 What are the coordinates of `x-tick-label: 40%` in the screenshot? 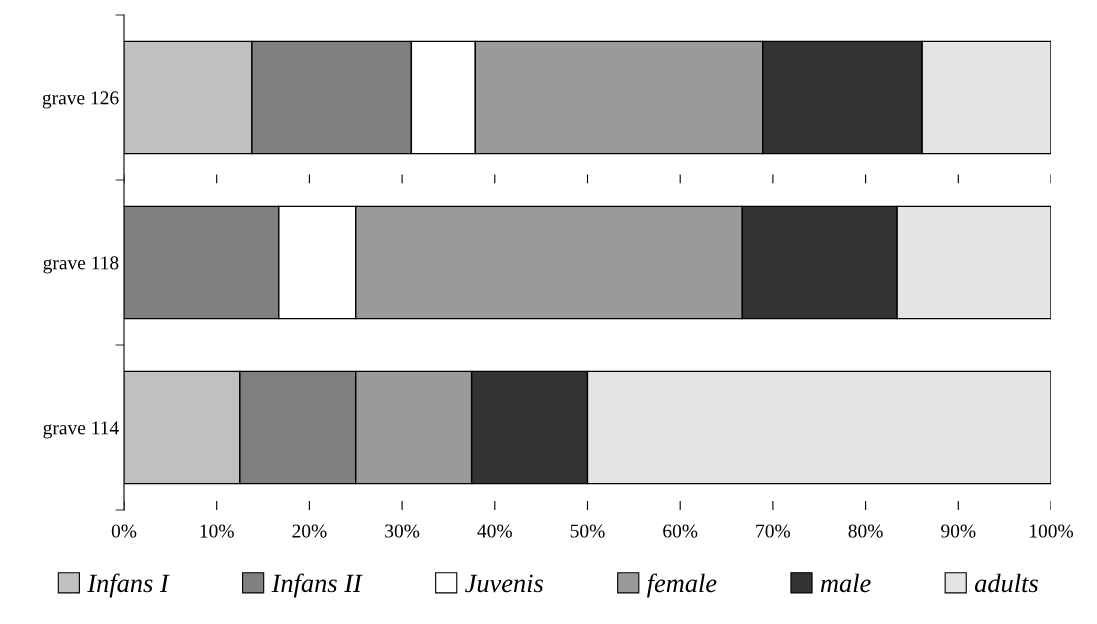 It's located at (494, 531).